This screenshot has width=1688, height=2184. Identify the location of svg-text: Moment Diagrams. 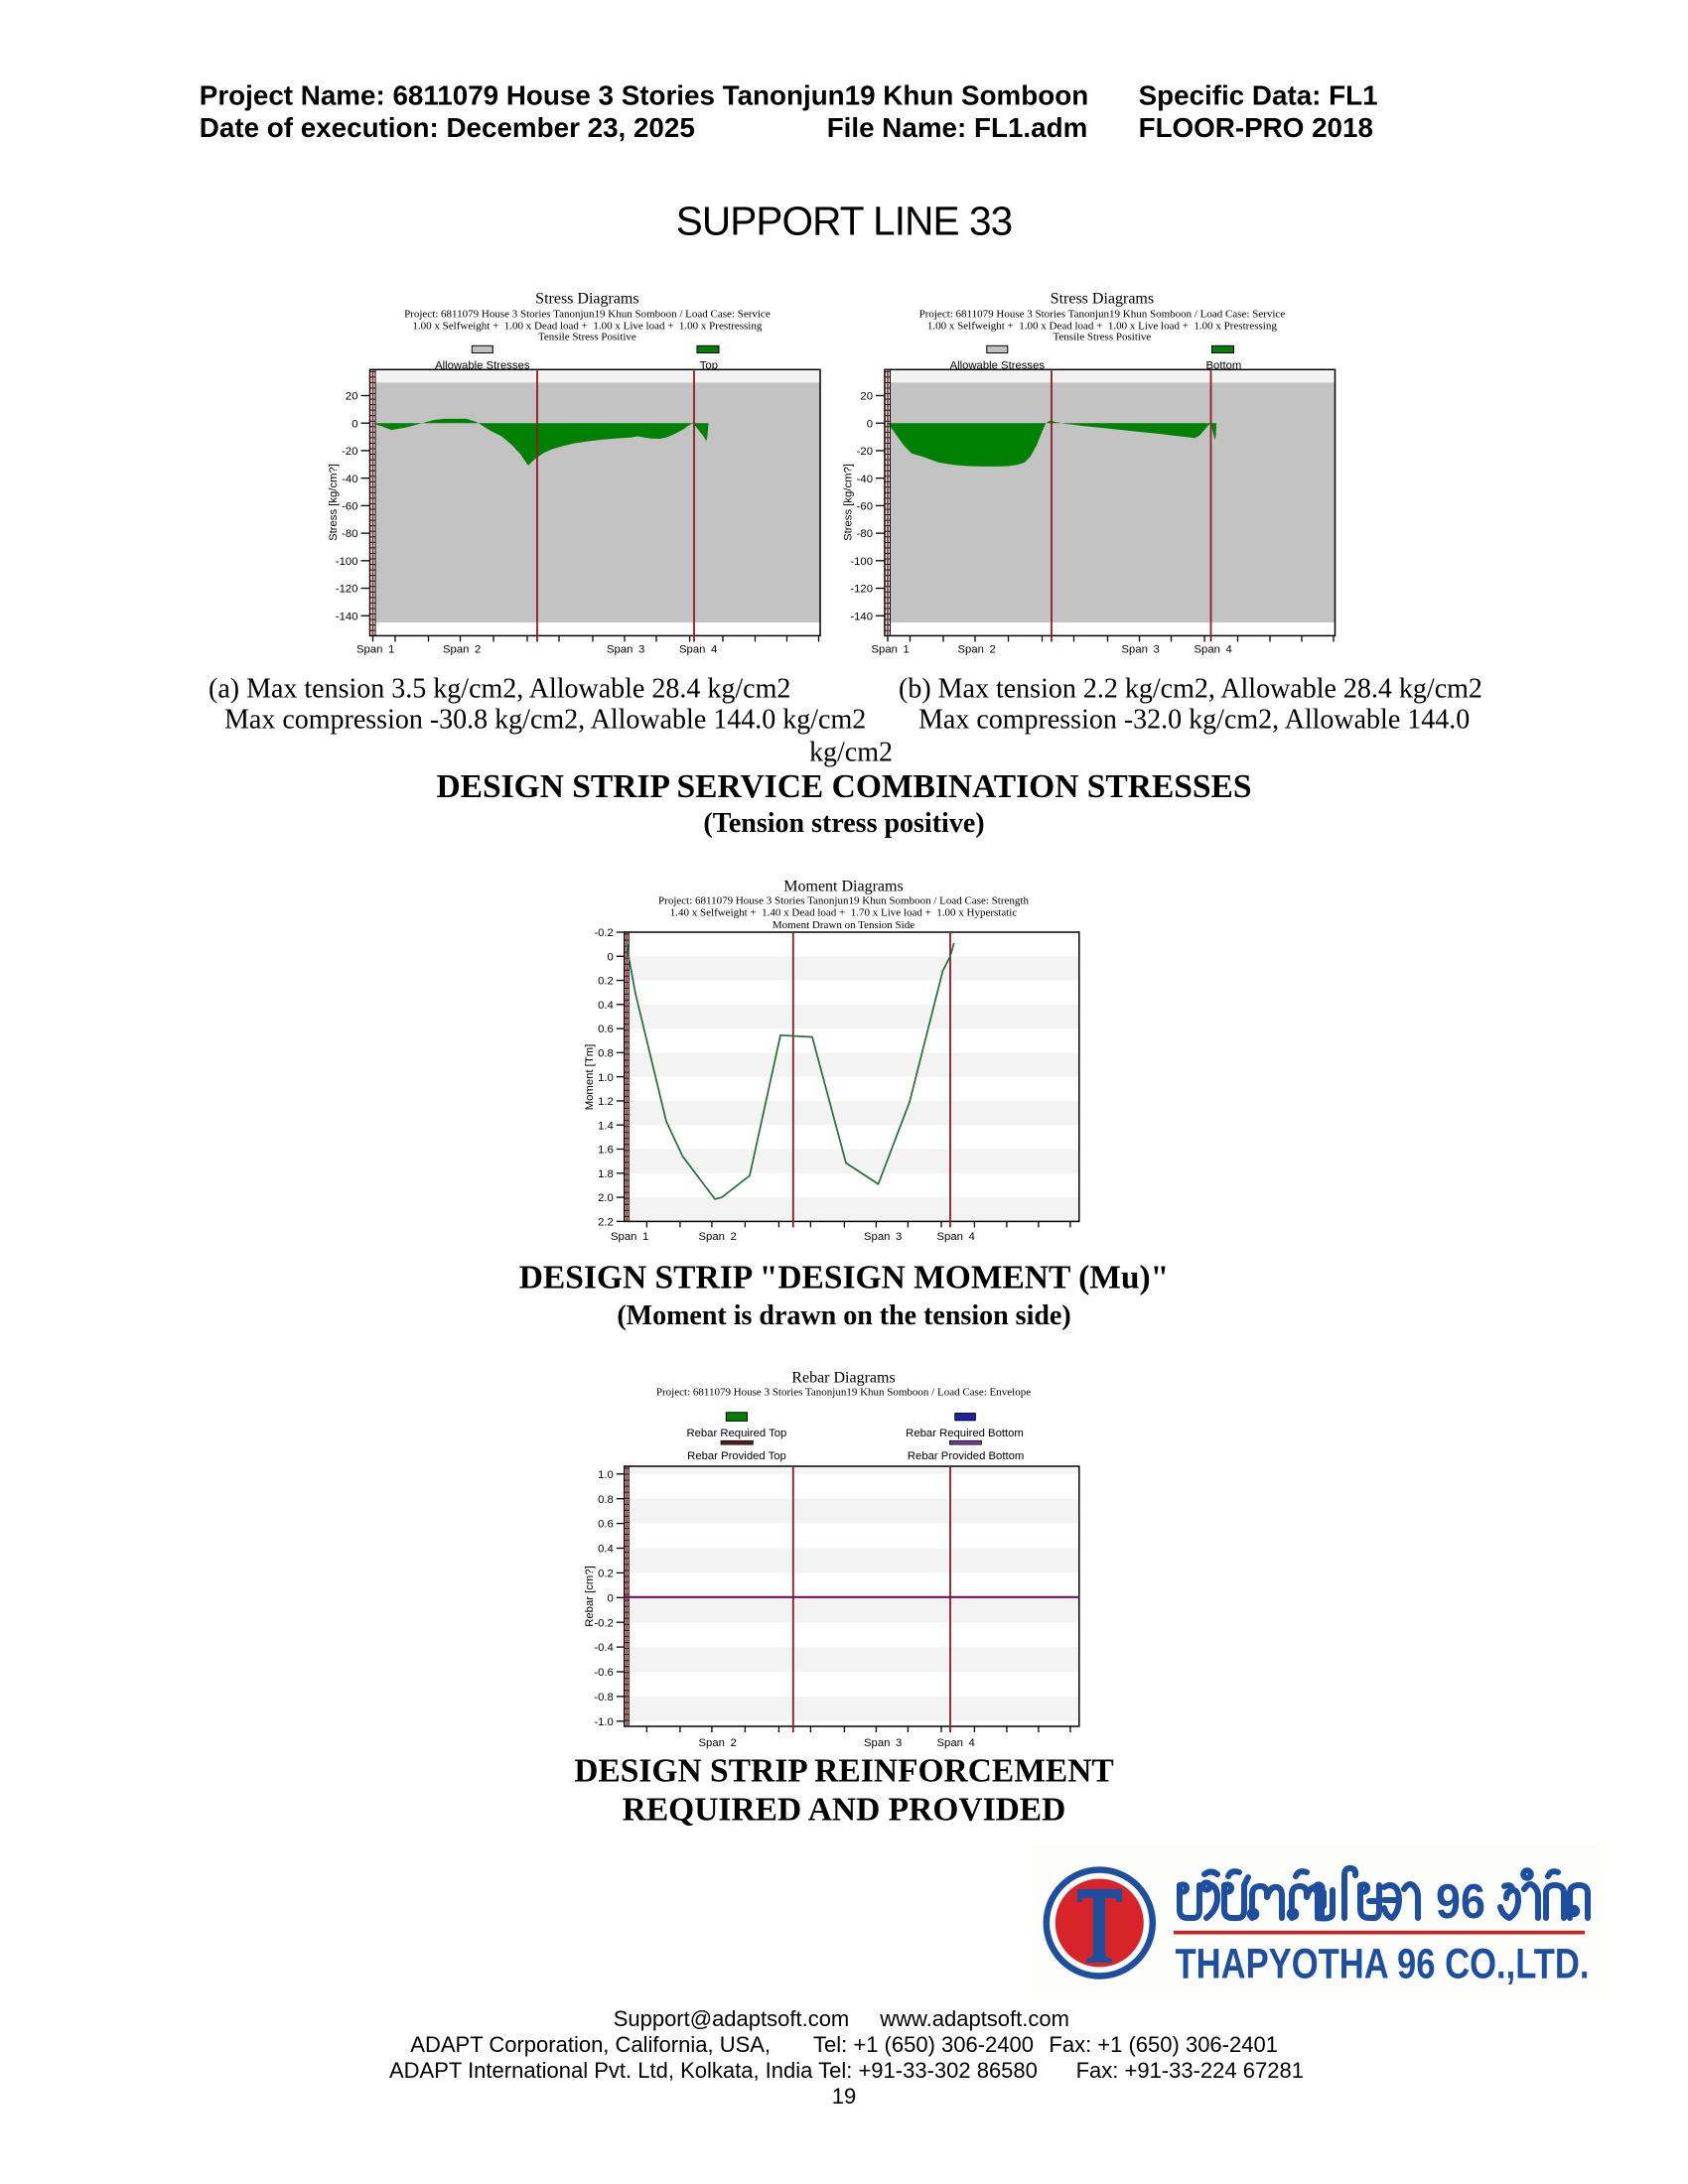
(843, 887).